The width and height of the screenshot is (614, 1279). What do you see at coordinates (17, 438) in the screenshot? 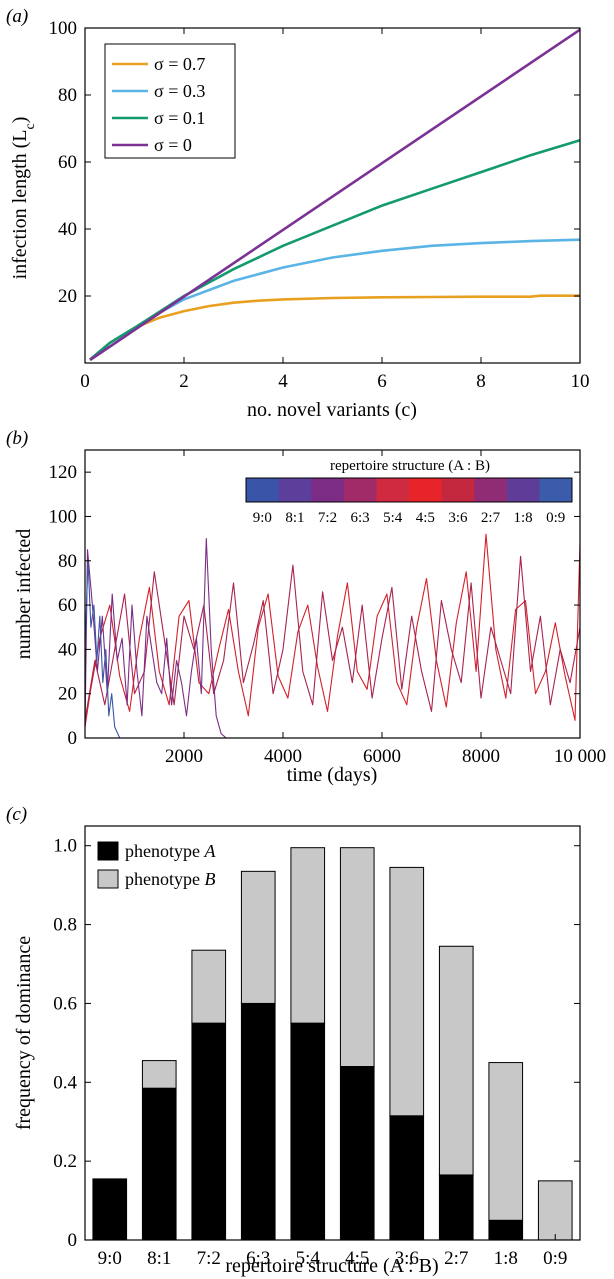
I see `panel-b-label: (b)` at bounding box center [17, 438].